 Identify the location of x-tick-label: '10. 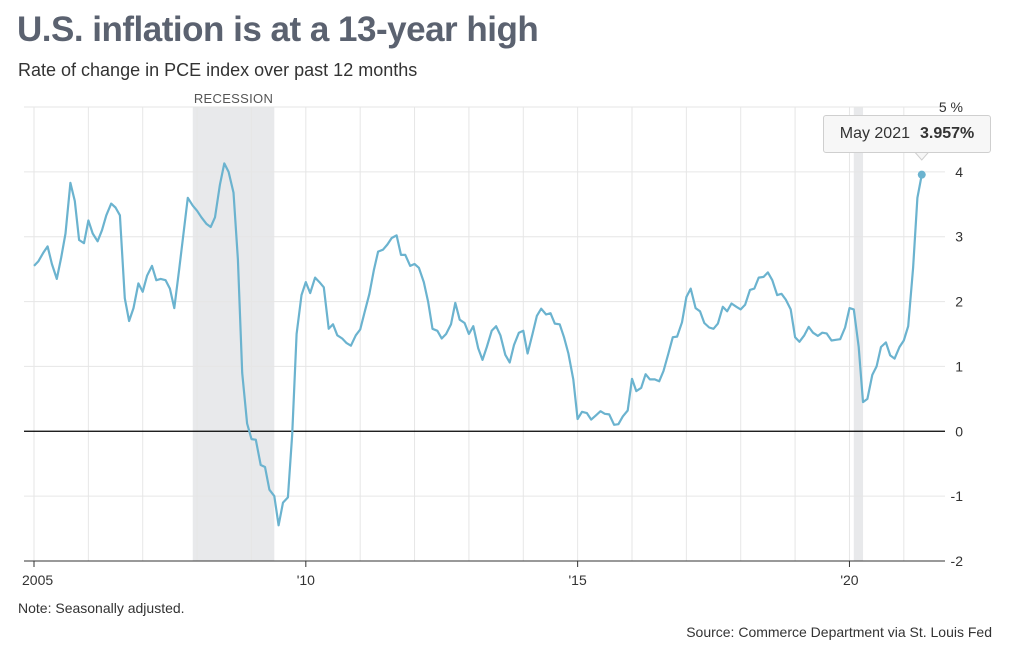
(306, 580).